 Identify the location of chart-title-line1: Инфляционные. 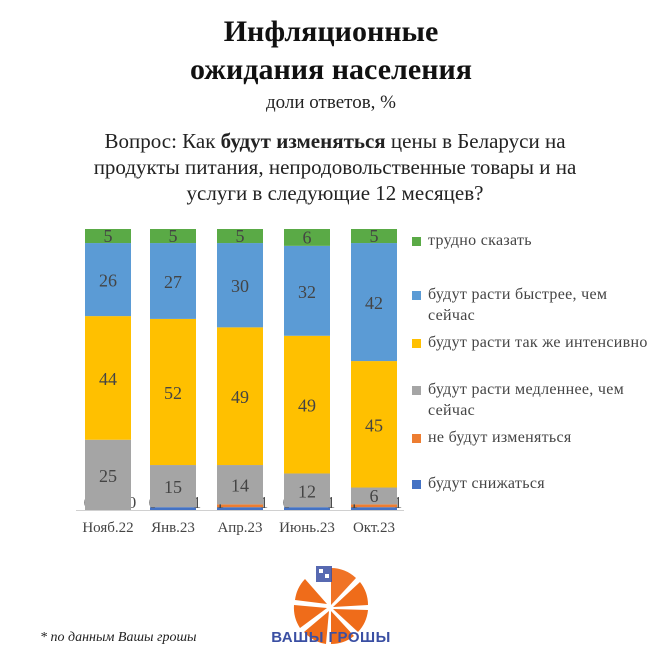
(331, 31).